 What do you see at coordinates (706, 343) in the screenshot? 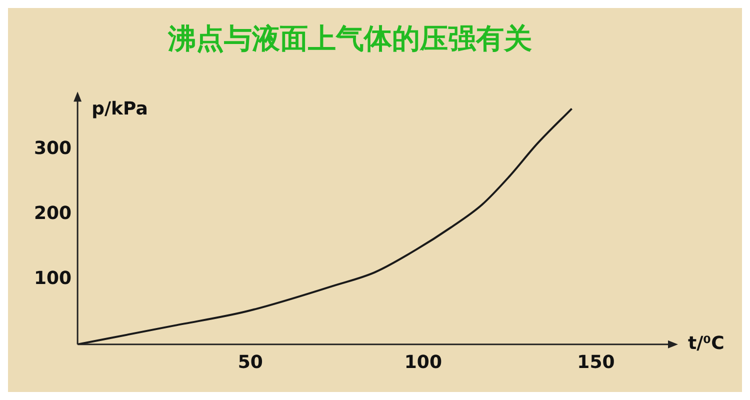
I see `x-axis-title: t/⁰C` at bounding box center [706, 343].